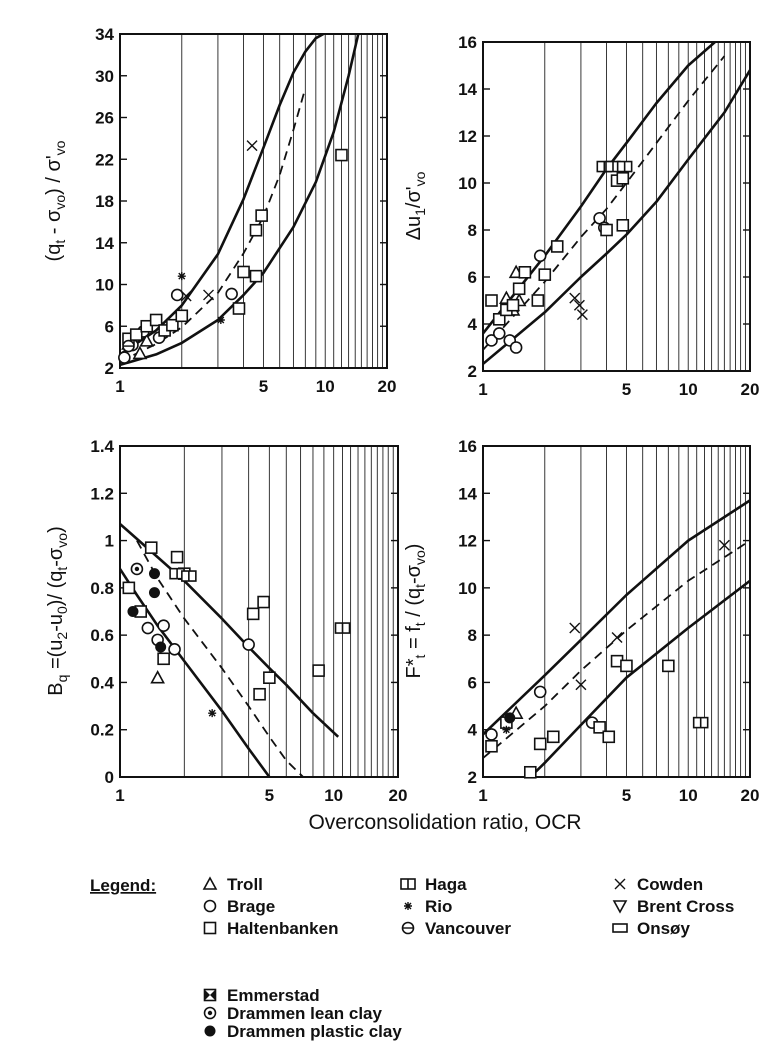  What do you see at coordinates (261, 795) in the screenshot?
I see `x-ticks: 1 5 10 20` at bounding box center [261, 795].